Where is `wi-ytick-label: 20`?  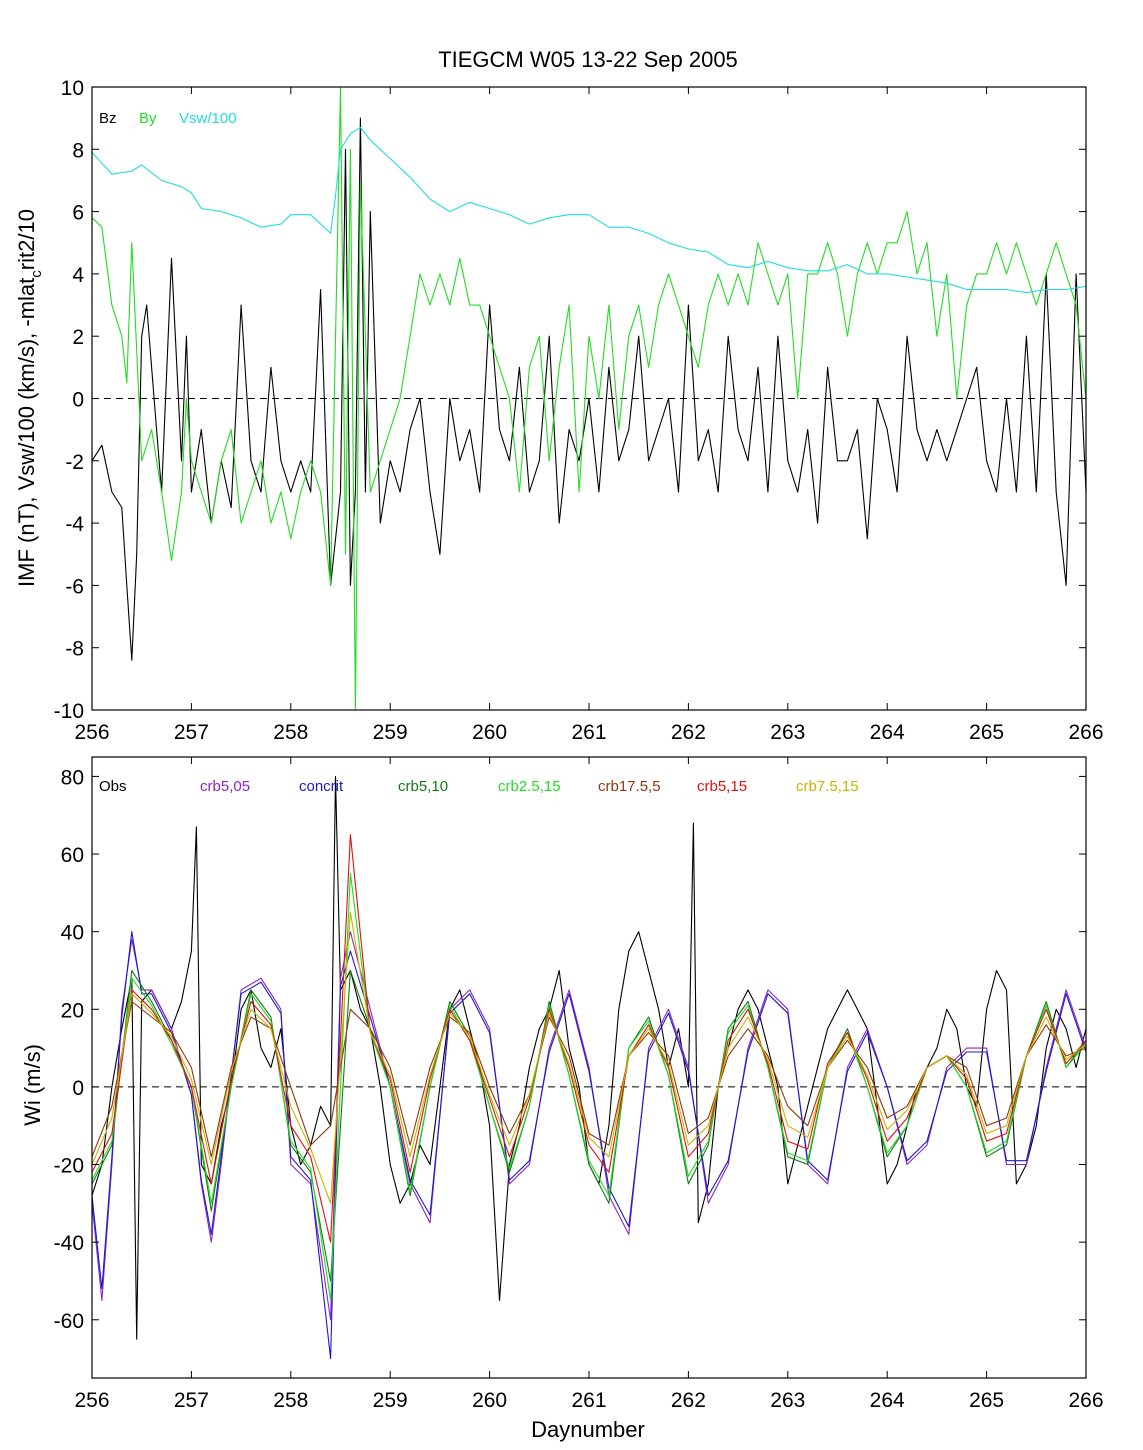
wi-ytick-label: 20 is located at coordinates (72, 1010).